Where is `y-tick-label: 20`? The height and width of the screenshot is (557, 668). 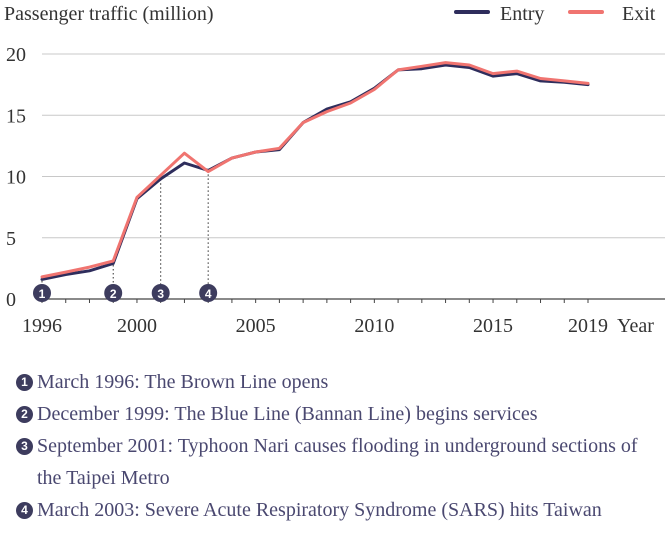
y-tick-label: 20 is located at coordinates (16, 55).